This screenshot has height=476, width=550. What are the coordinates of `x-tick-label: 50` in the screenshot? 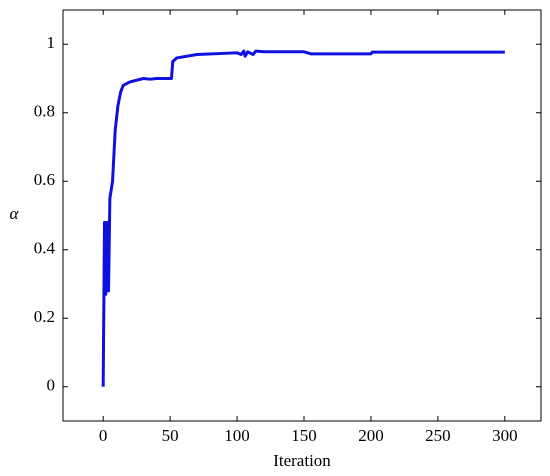 It's located at (170, 435).